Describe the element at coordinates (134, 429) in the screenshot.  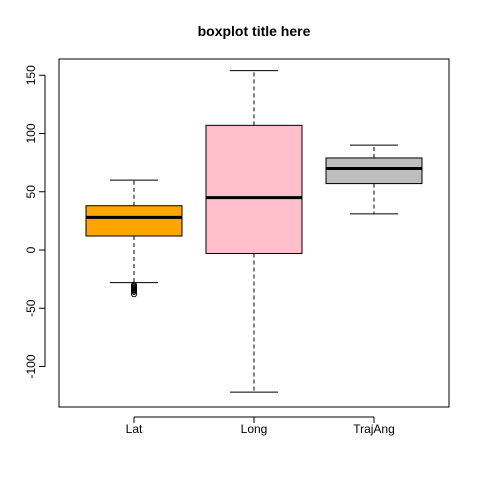
I see `x-tick-label: Lat` at that location.